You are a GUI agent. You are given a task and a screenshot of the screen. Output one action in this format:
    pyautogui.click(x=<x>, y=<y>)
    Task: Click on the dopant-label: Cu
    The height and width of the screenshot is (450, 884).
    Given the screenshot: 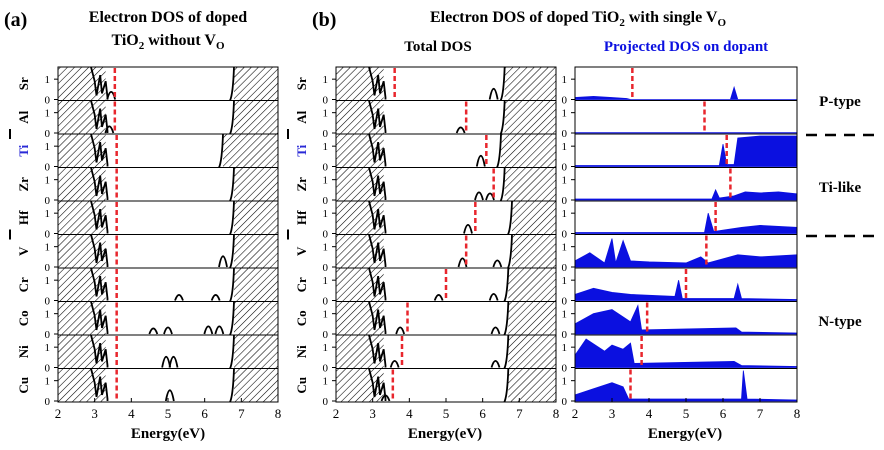 What is the action you would take?
    pyautogui.click(x=301, y=385)
    